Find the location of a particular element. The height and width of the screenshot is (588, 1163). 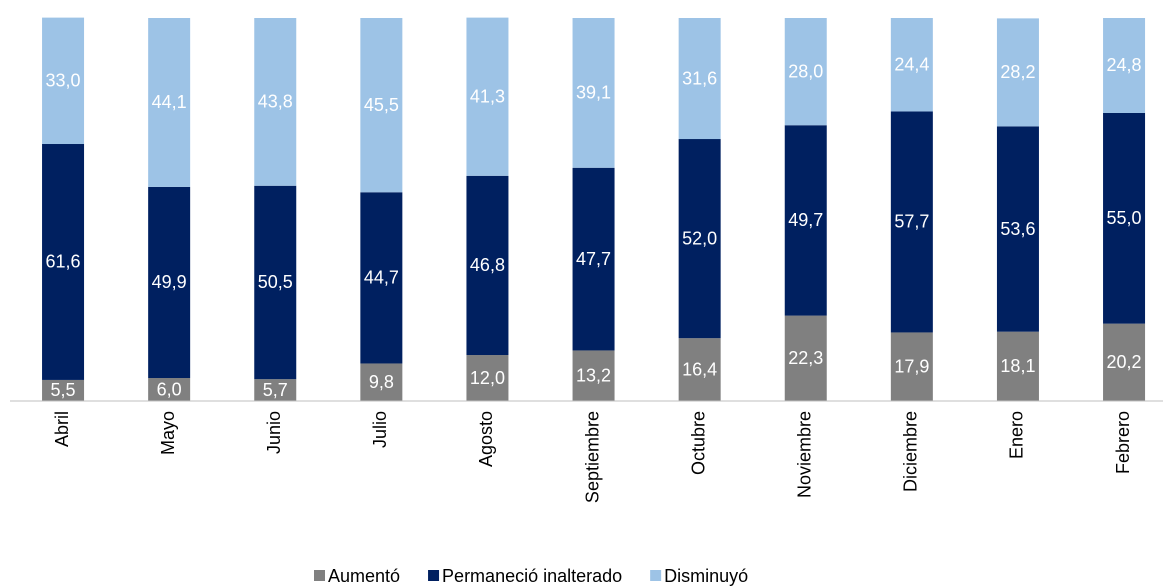

data-label: 41,3 is located at coordinates (487, 96).